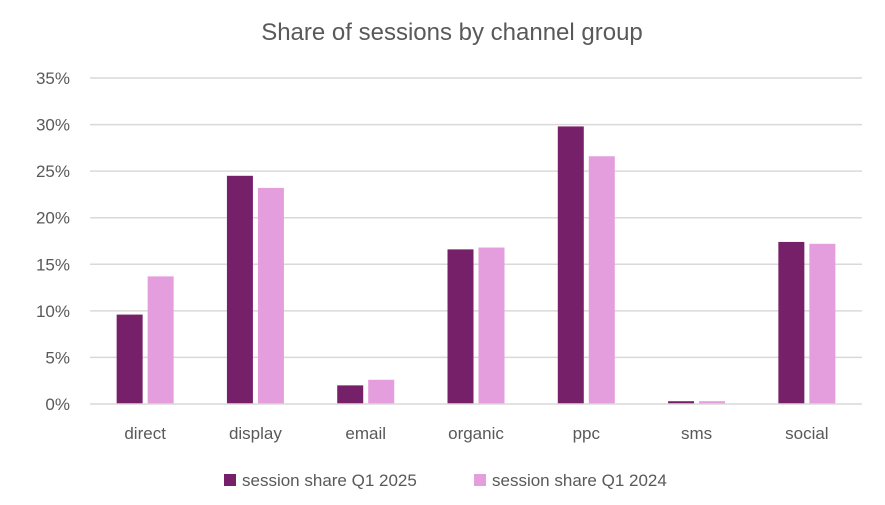  I want to click on legend-label: session share Q1 2025, so click(329, 480).